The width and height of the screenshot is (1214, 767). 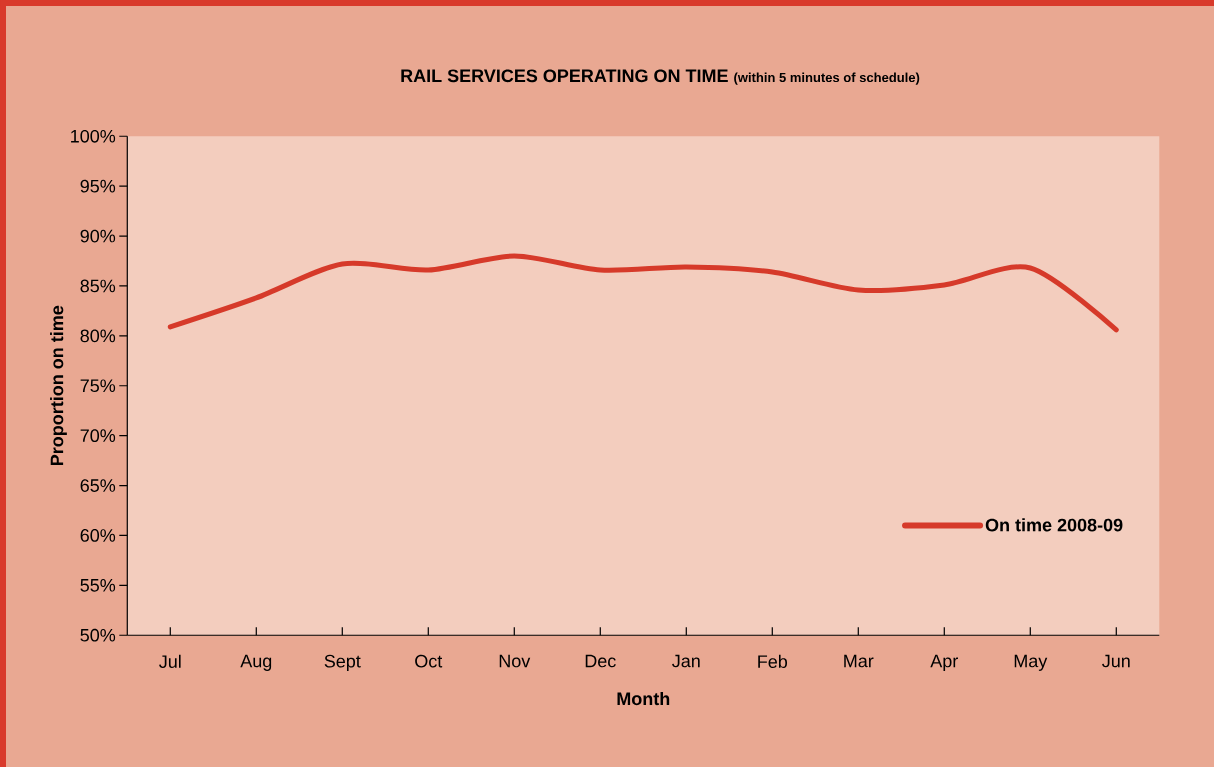 I want to click on x-tick-label: Jun, so click(x=1116, y=661).